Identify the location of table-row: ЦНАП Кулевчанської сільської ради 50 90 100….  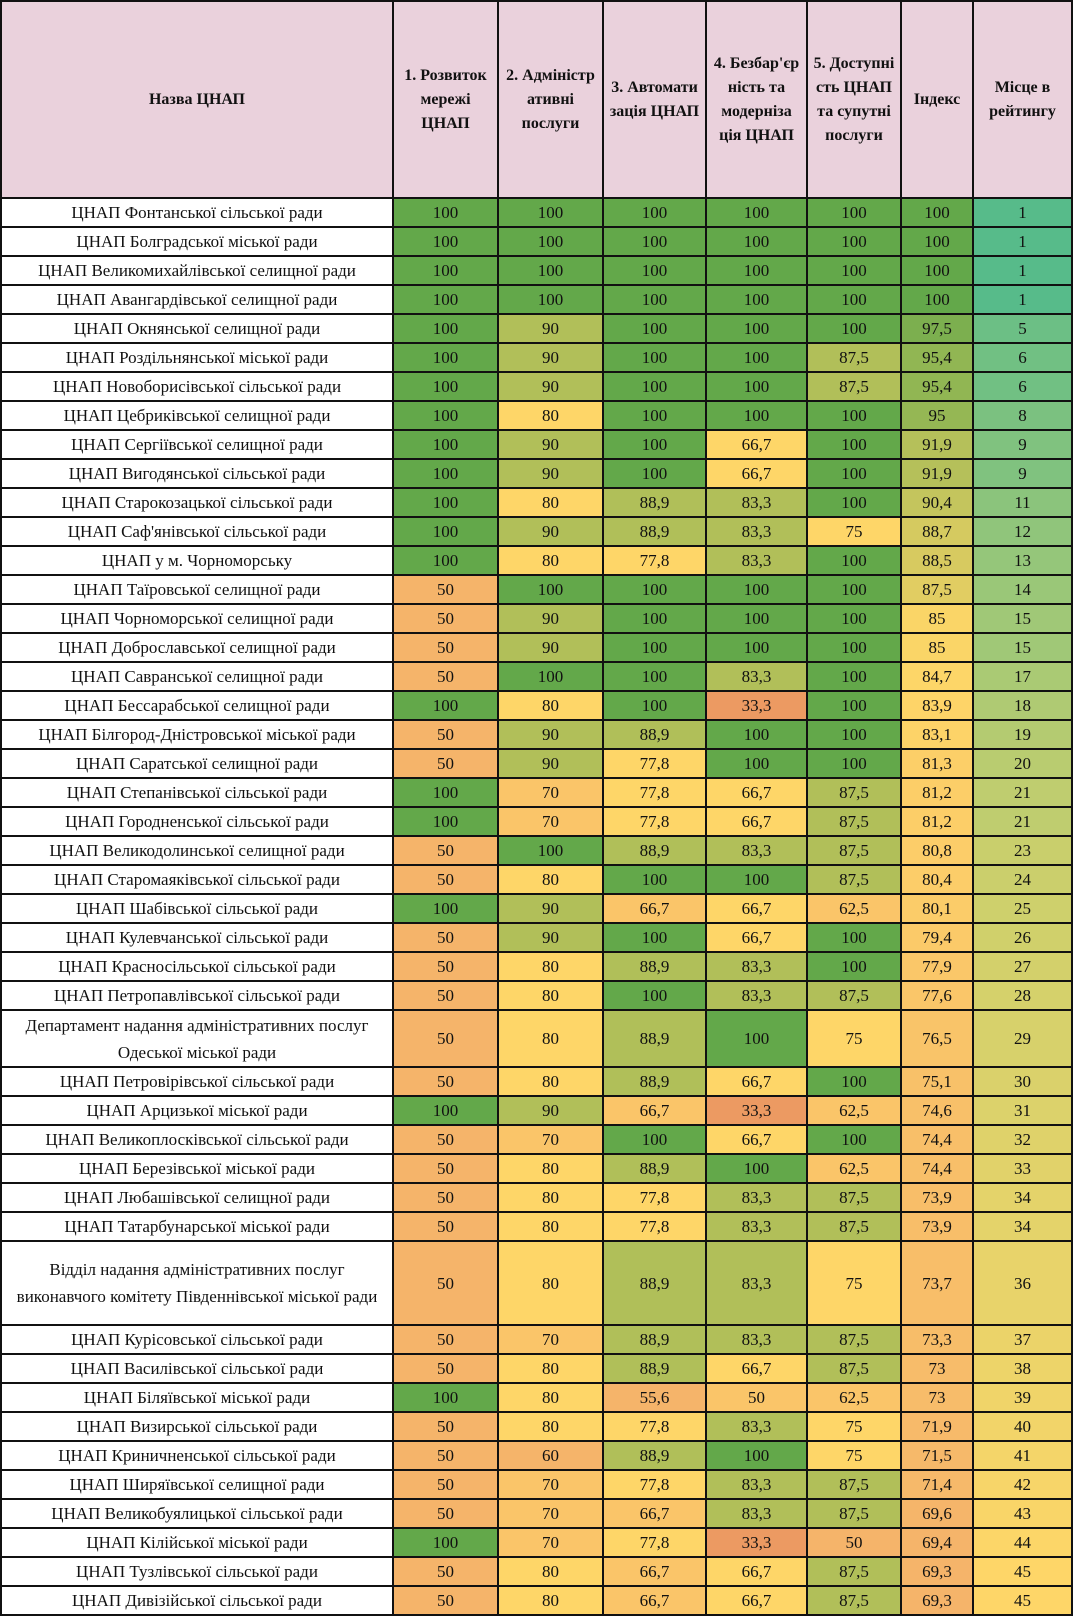
(536, 937).